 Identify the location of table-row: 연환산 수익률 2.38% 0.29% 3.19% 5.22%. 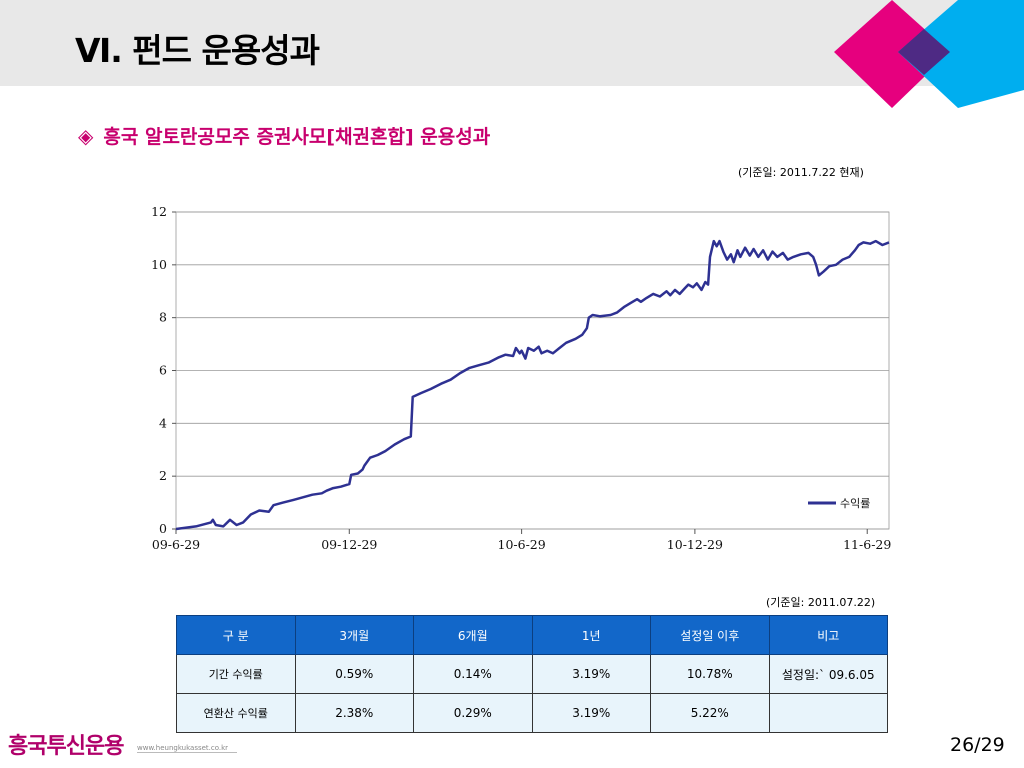
(532, 713).